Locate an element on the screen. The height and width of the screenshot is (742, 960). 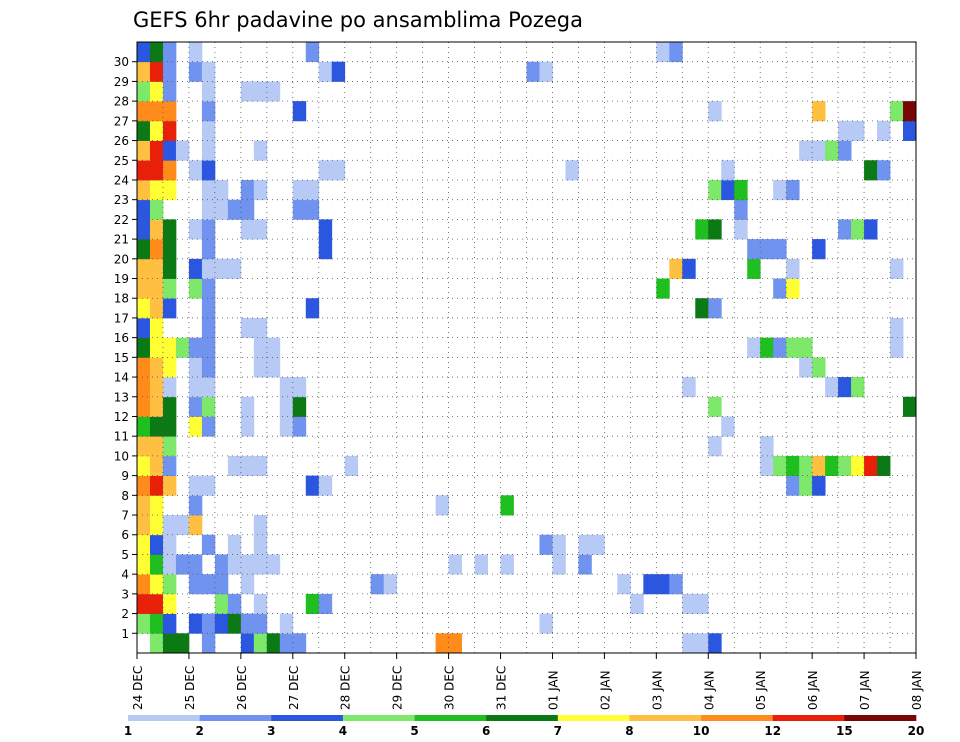
colorbar: 1 2 3 4 5 6 7 8 10 12 15 20 is located at coordinates (524, 726).